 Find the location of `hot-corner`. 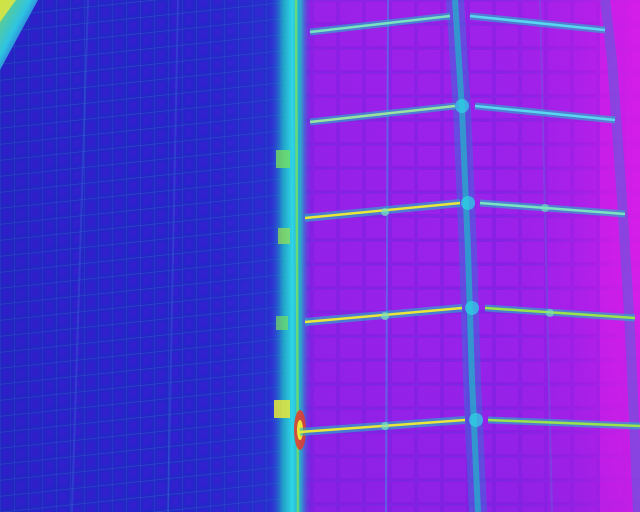

hot-corner is located at coordinates (19, 35).